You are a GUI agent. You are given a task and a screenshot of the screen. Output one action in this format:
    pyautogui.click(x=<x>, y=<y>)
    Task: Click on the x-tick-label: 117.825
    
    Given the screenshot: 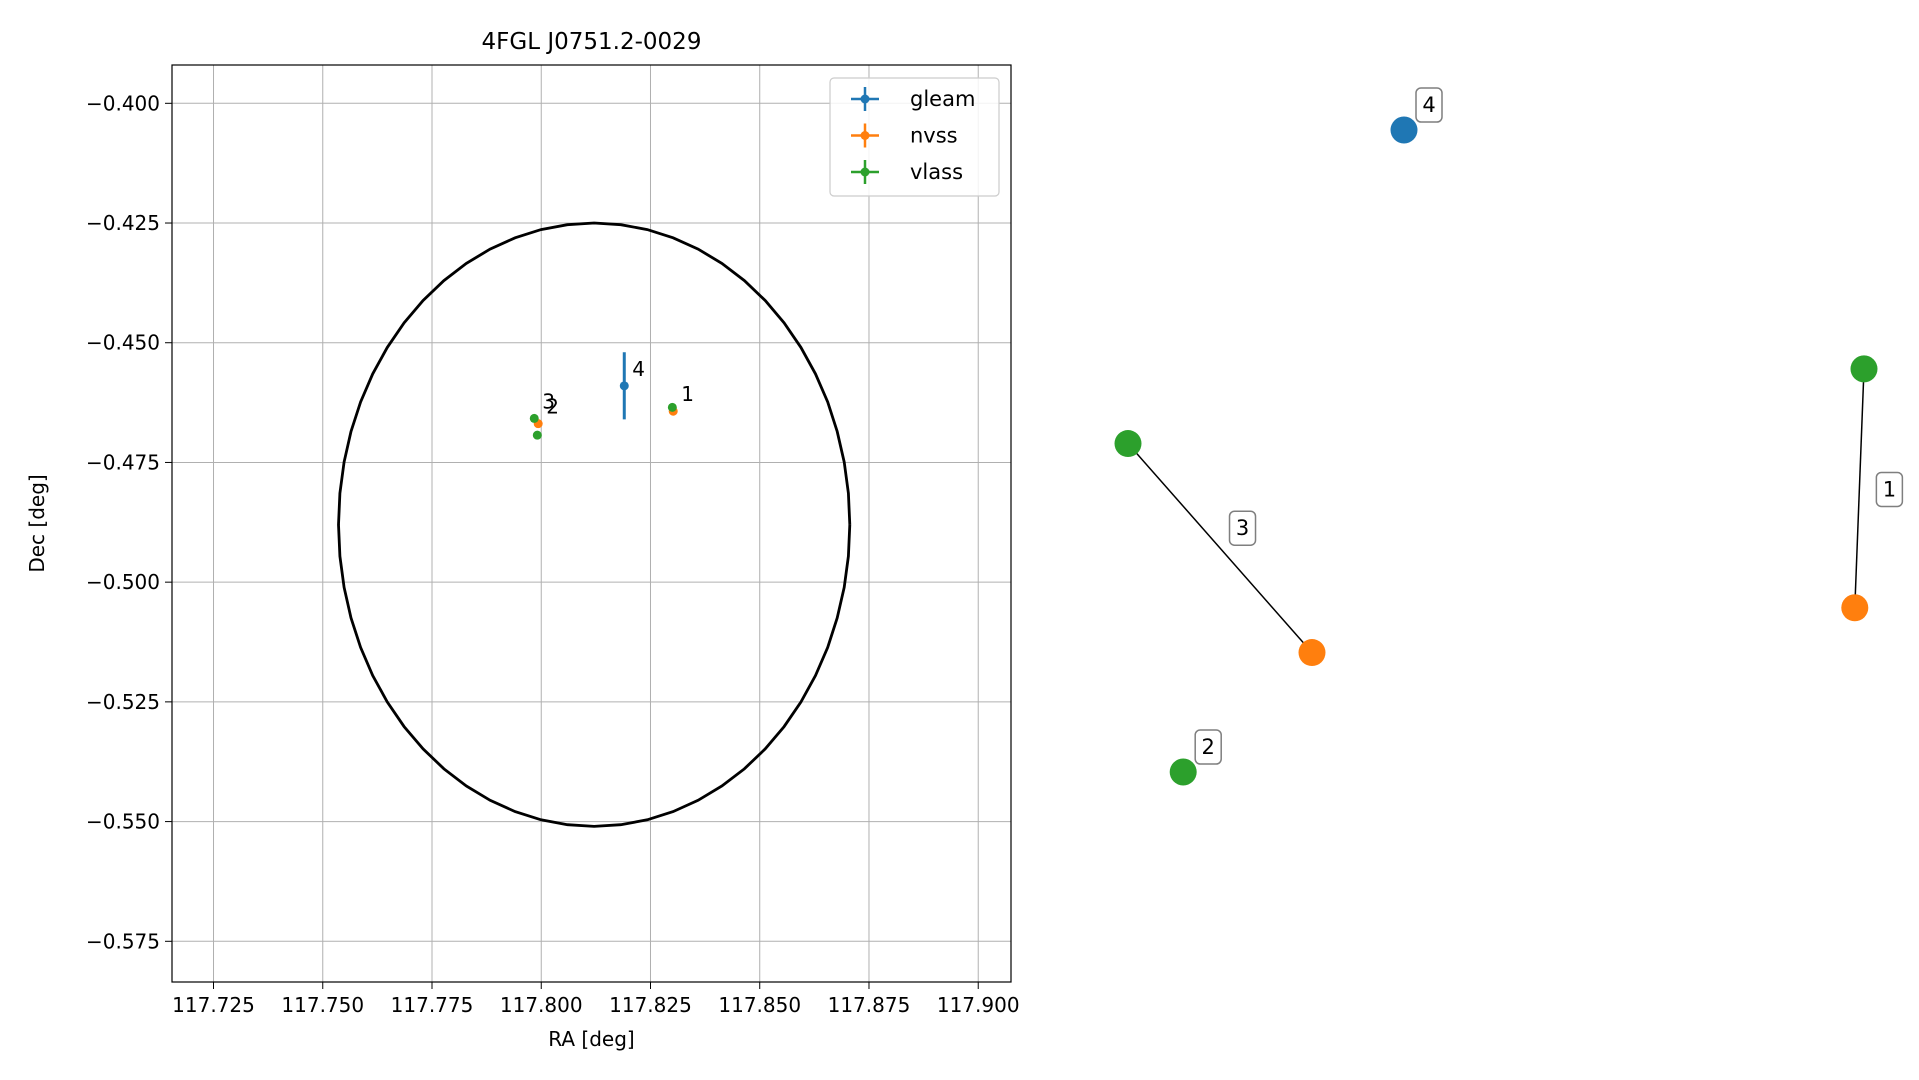 What is the action you would take?
    pyautogui.click(x=650, y=1005)
    